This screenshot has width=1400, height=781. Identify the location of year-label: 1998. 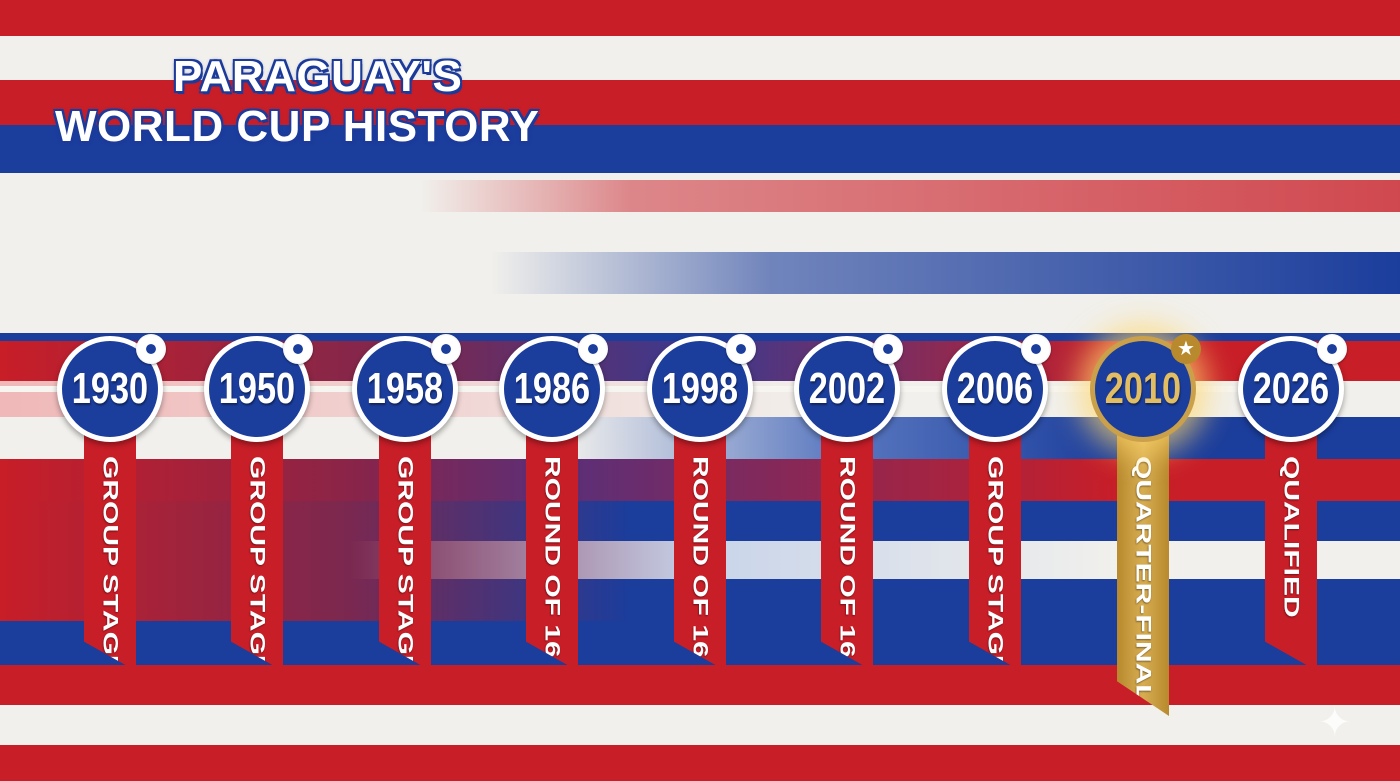
(700, 388).